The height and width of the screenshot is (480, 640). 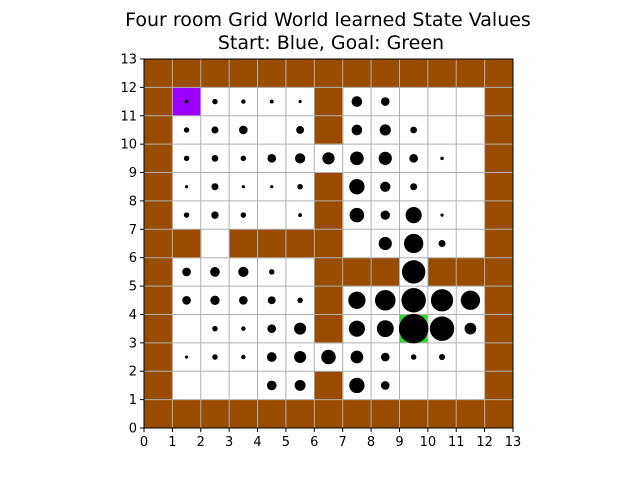 What do you see at coordinates (229, 442) in the screenshot?
I see `x-tick-label: 3` at bounding box center [229, 442].